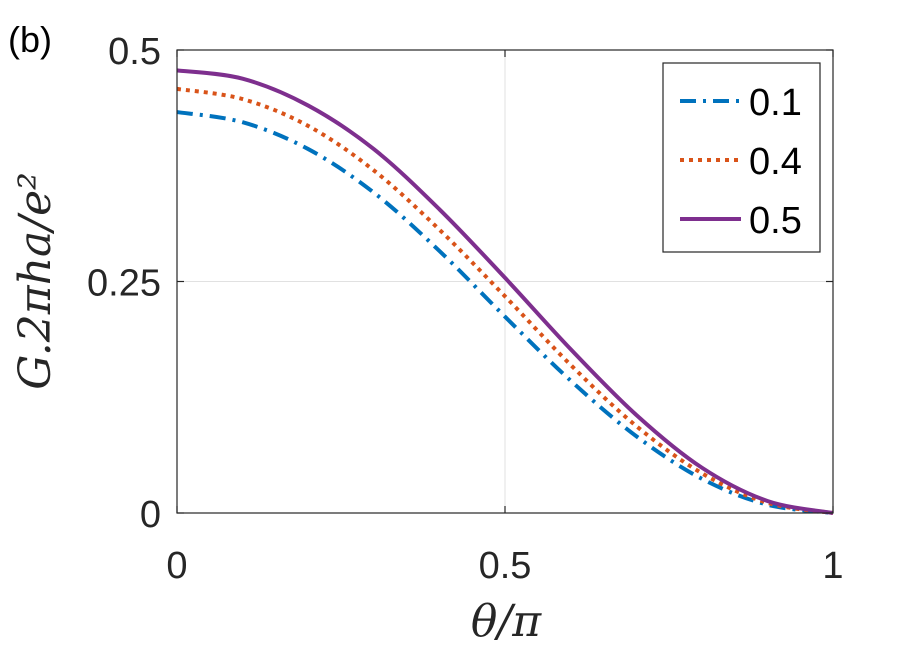 The image size is (923, 652). What do you see at coordinates (775, 162) in the screenshot?
I see `legend-label-0.4: 0.4` at bounding box center [775, 162].